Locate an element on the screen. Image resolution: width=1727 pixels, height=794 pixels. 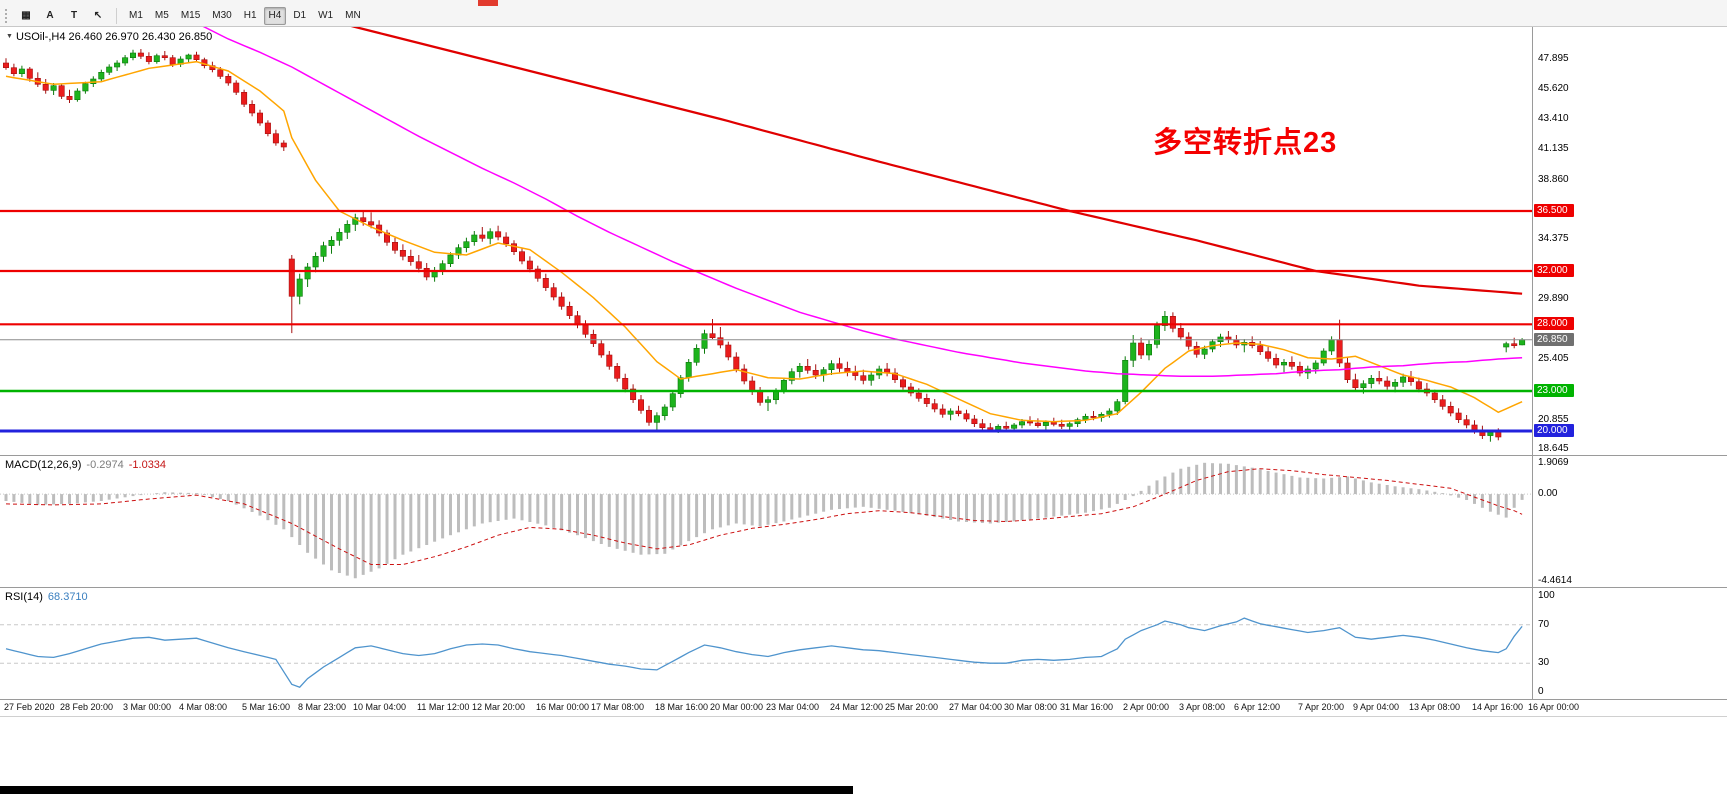
macd-main-value: -0.2974 is located at coordinates (105, 465).